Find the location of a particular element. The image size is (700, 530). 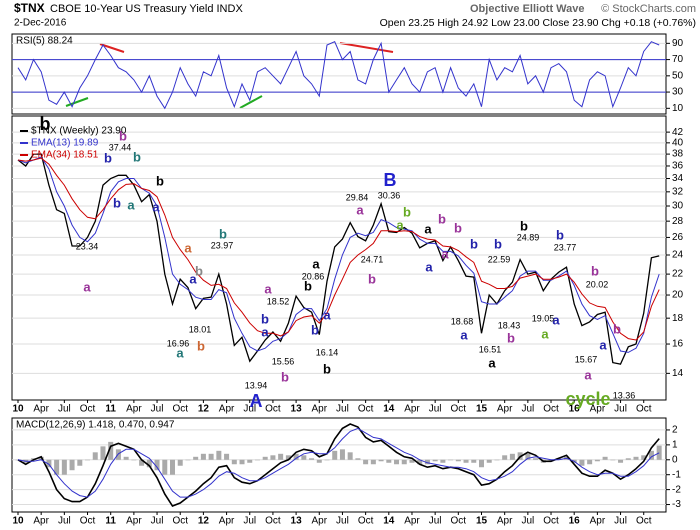

y-tick-label: 90 is located at coordinates (678, 43).